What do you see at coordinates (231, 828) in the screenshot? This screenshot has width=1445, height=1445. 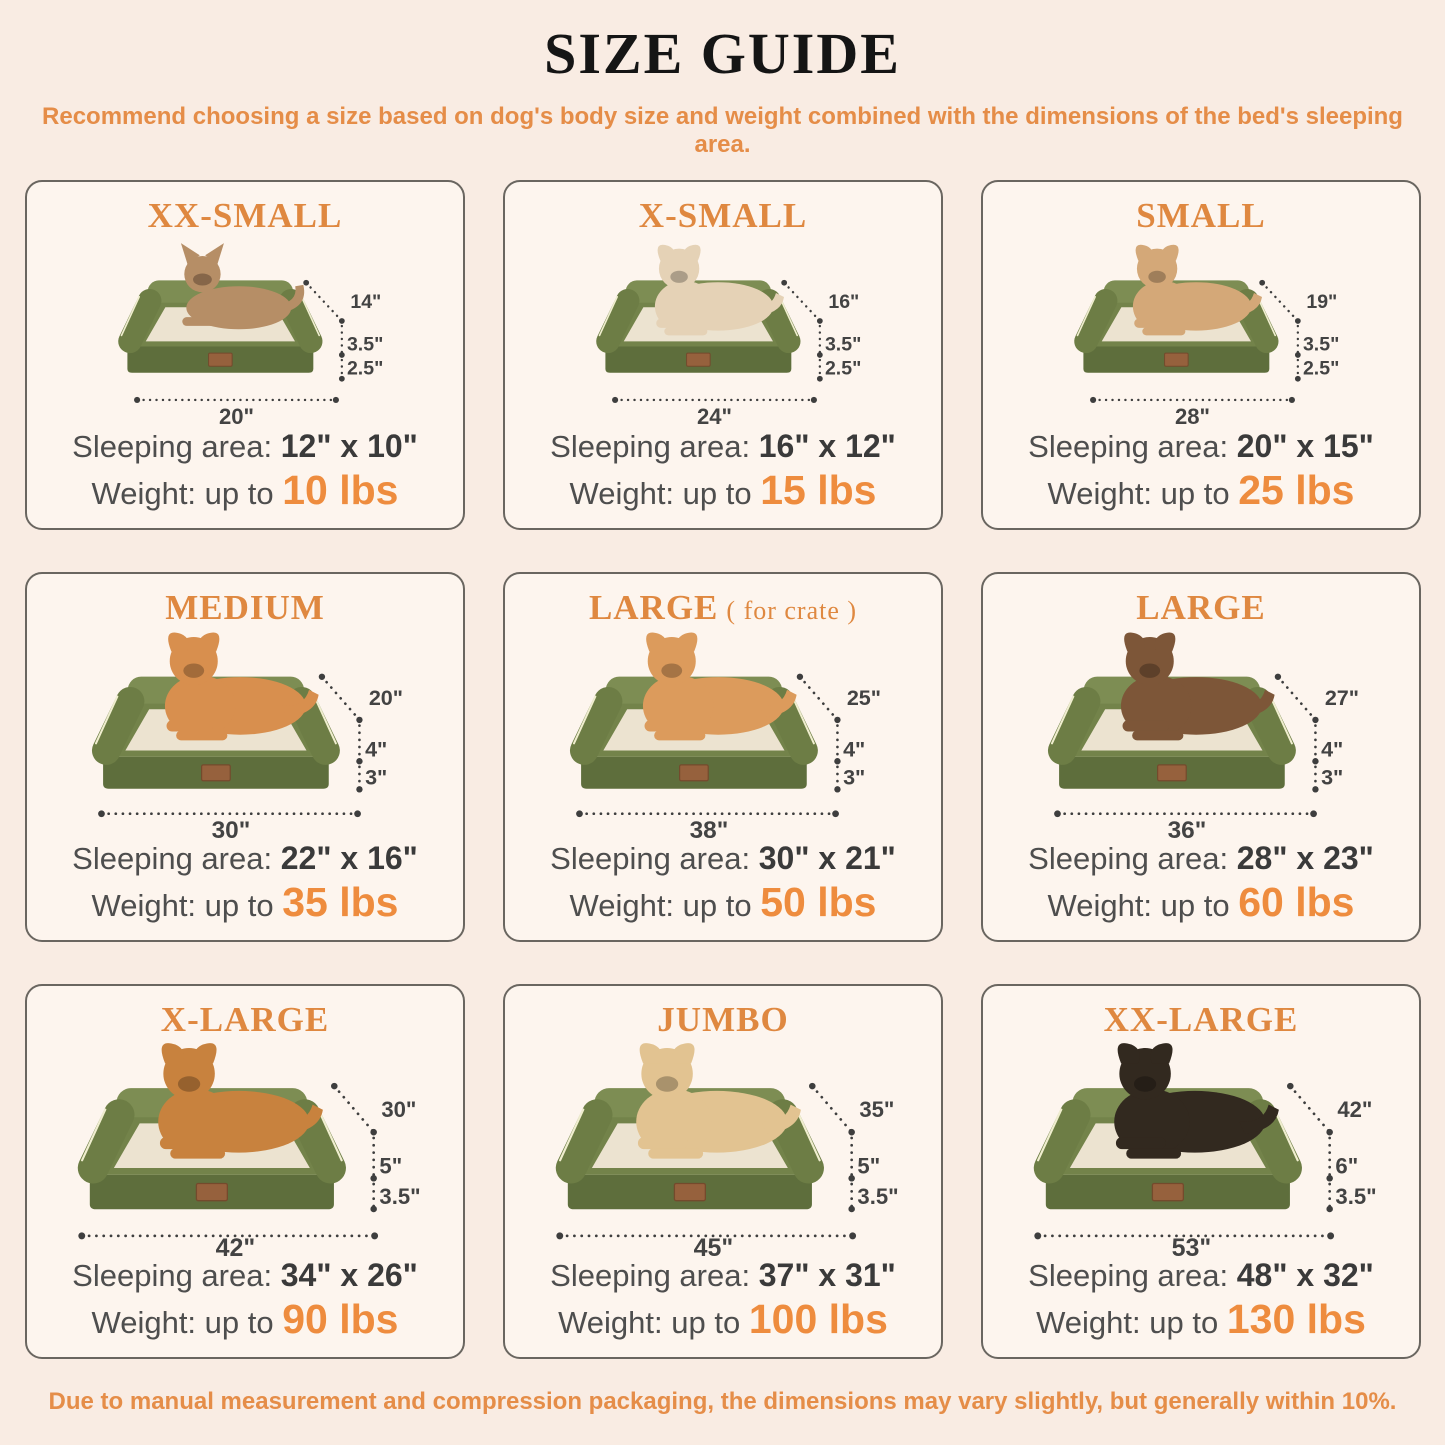 I see `overall-width-label: 30"` at bounding box center [231, 828].